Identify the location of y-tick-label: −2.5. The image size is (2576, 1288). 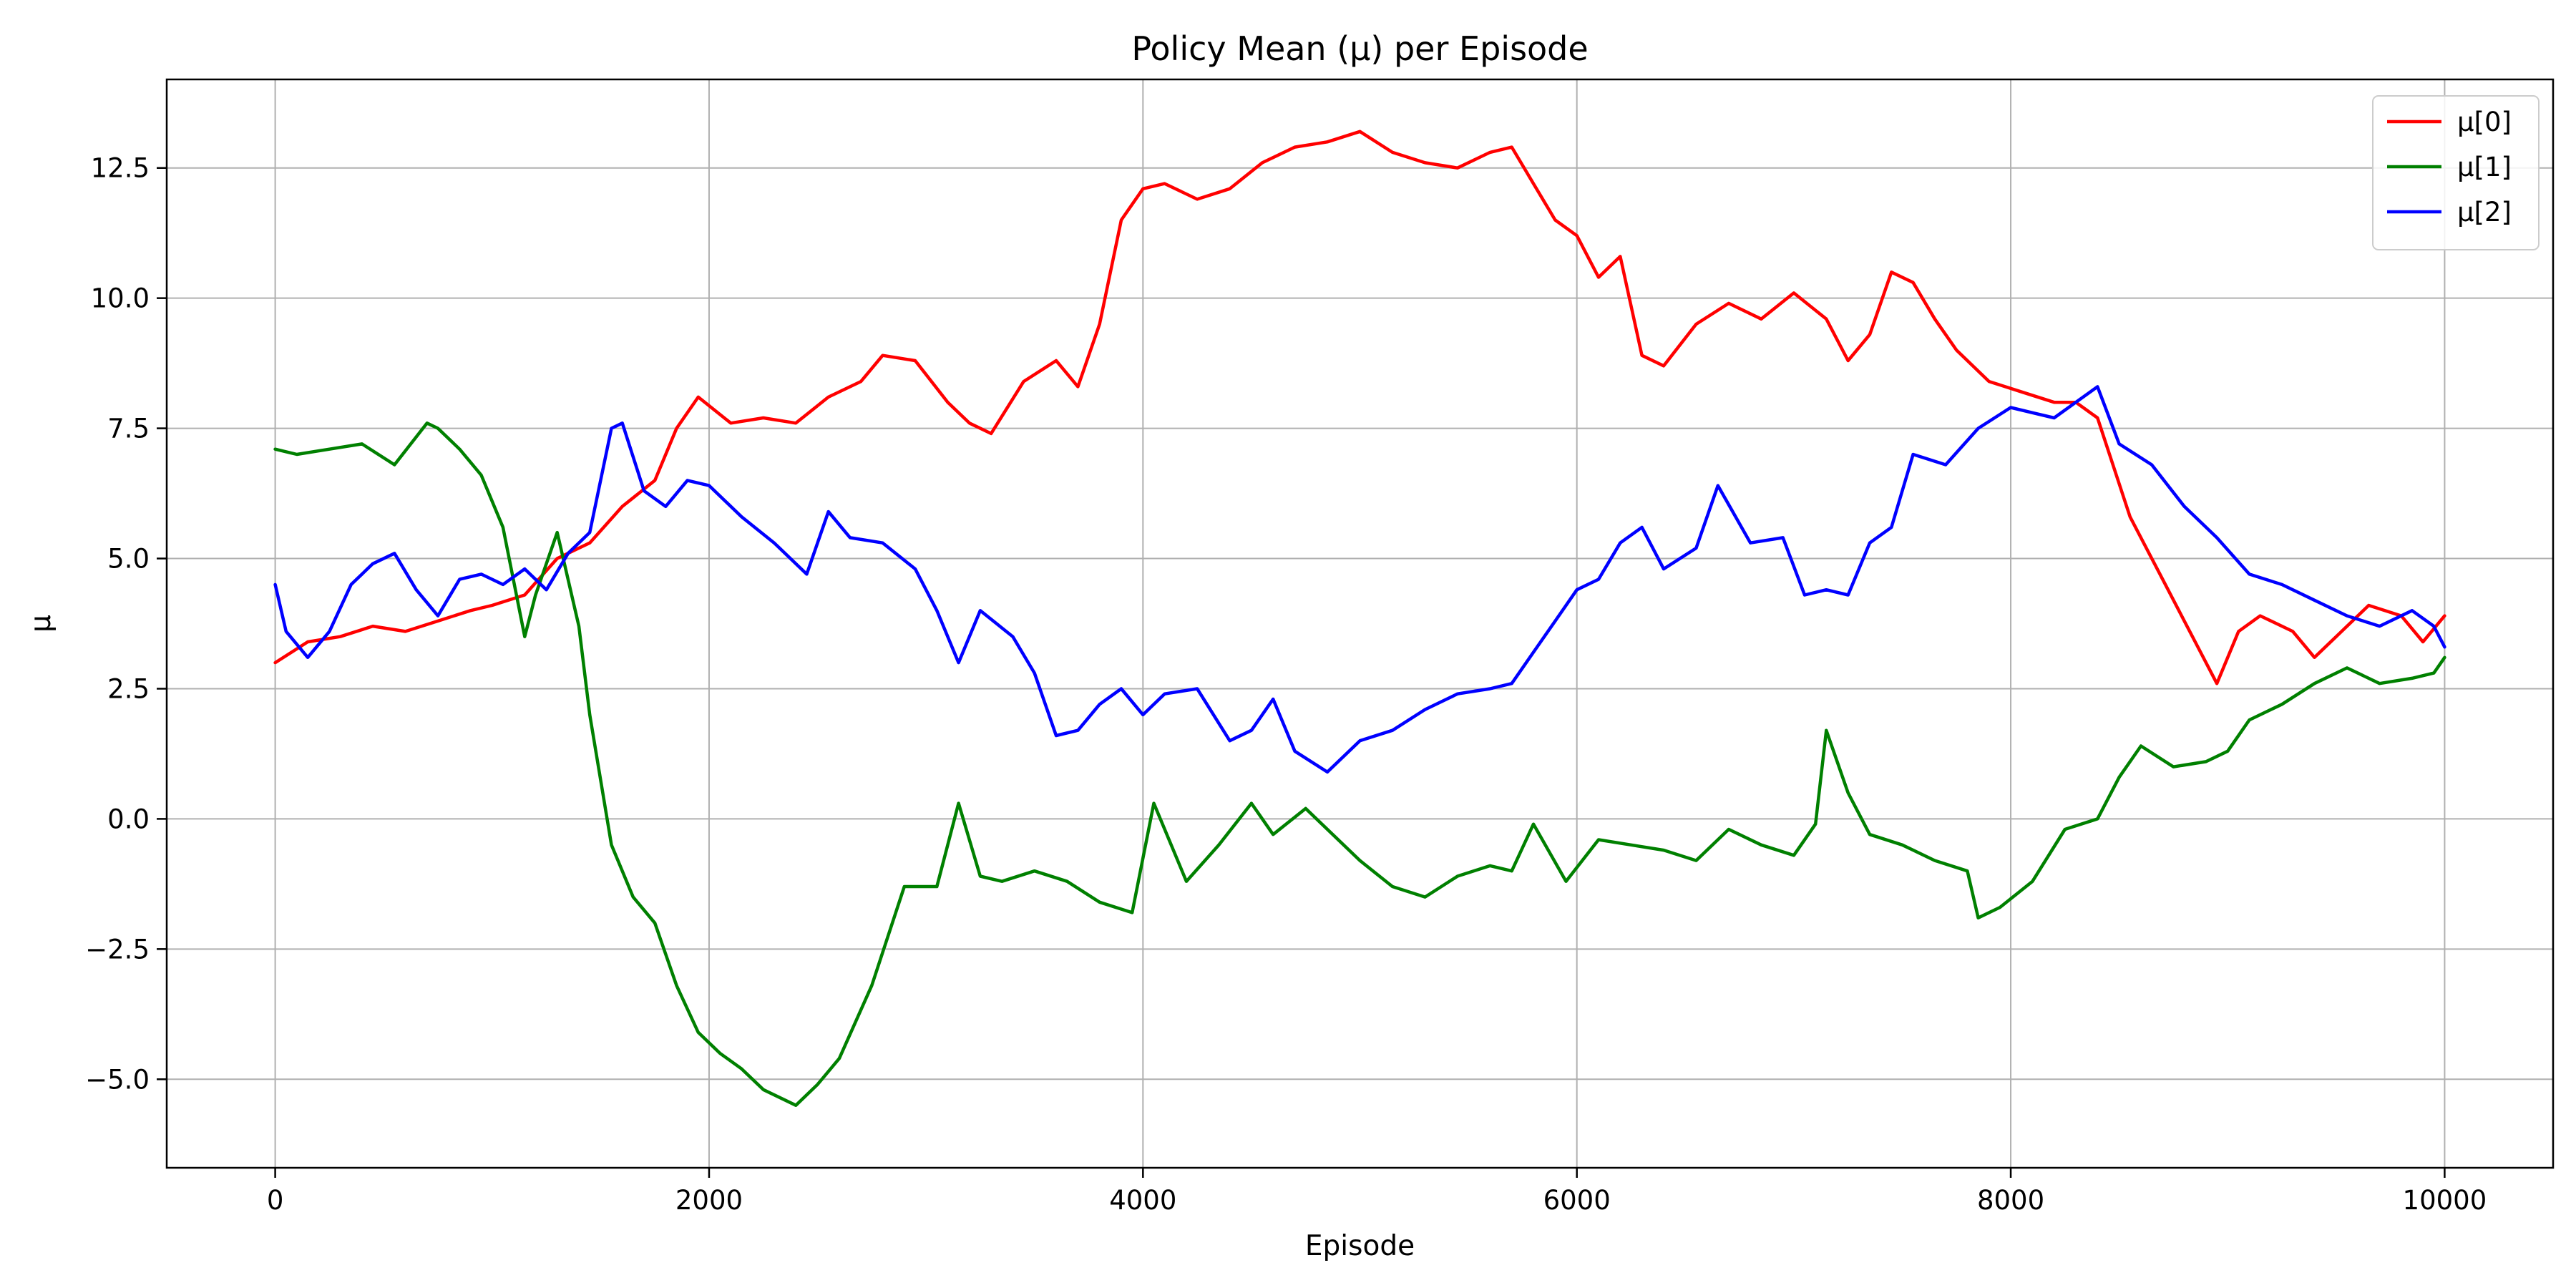
(117, 949).